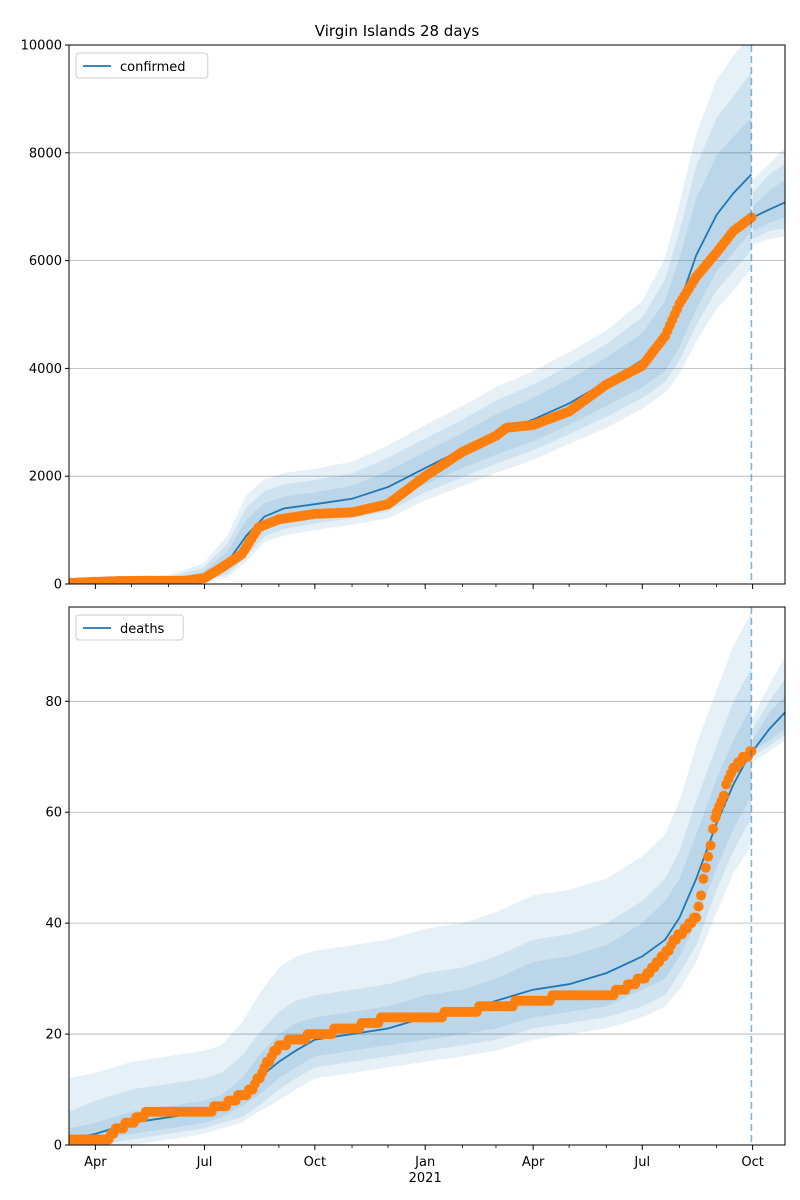  I want to click on deaths-y-tick-label-2: 40, so click(53, 924).